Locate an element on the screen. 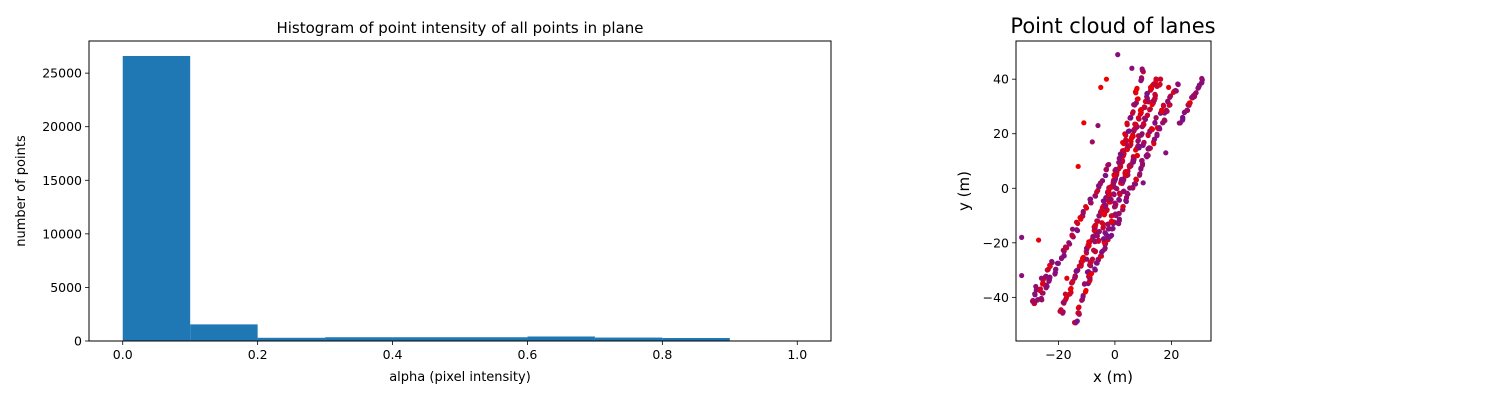 The image size is (1500, 400). histogram-x-tick-label: 0.6 is located at coordinates (528, 354).